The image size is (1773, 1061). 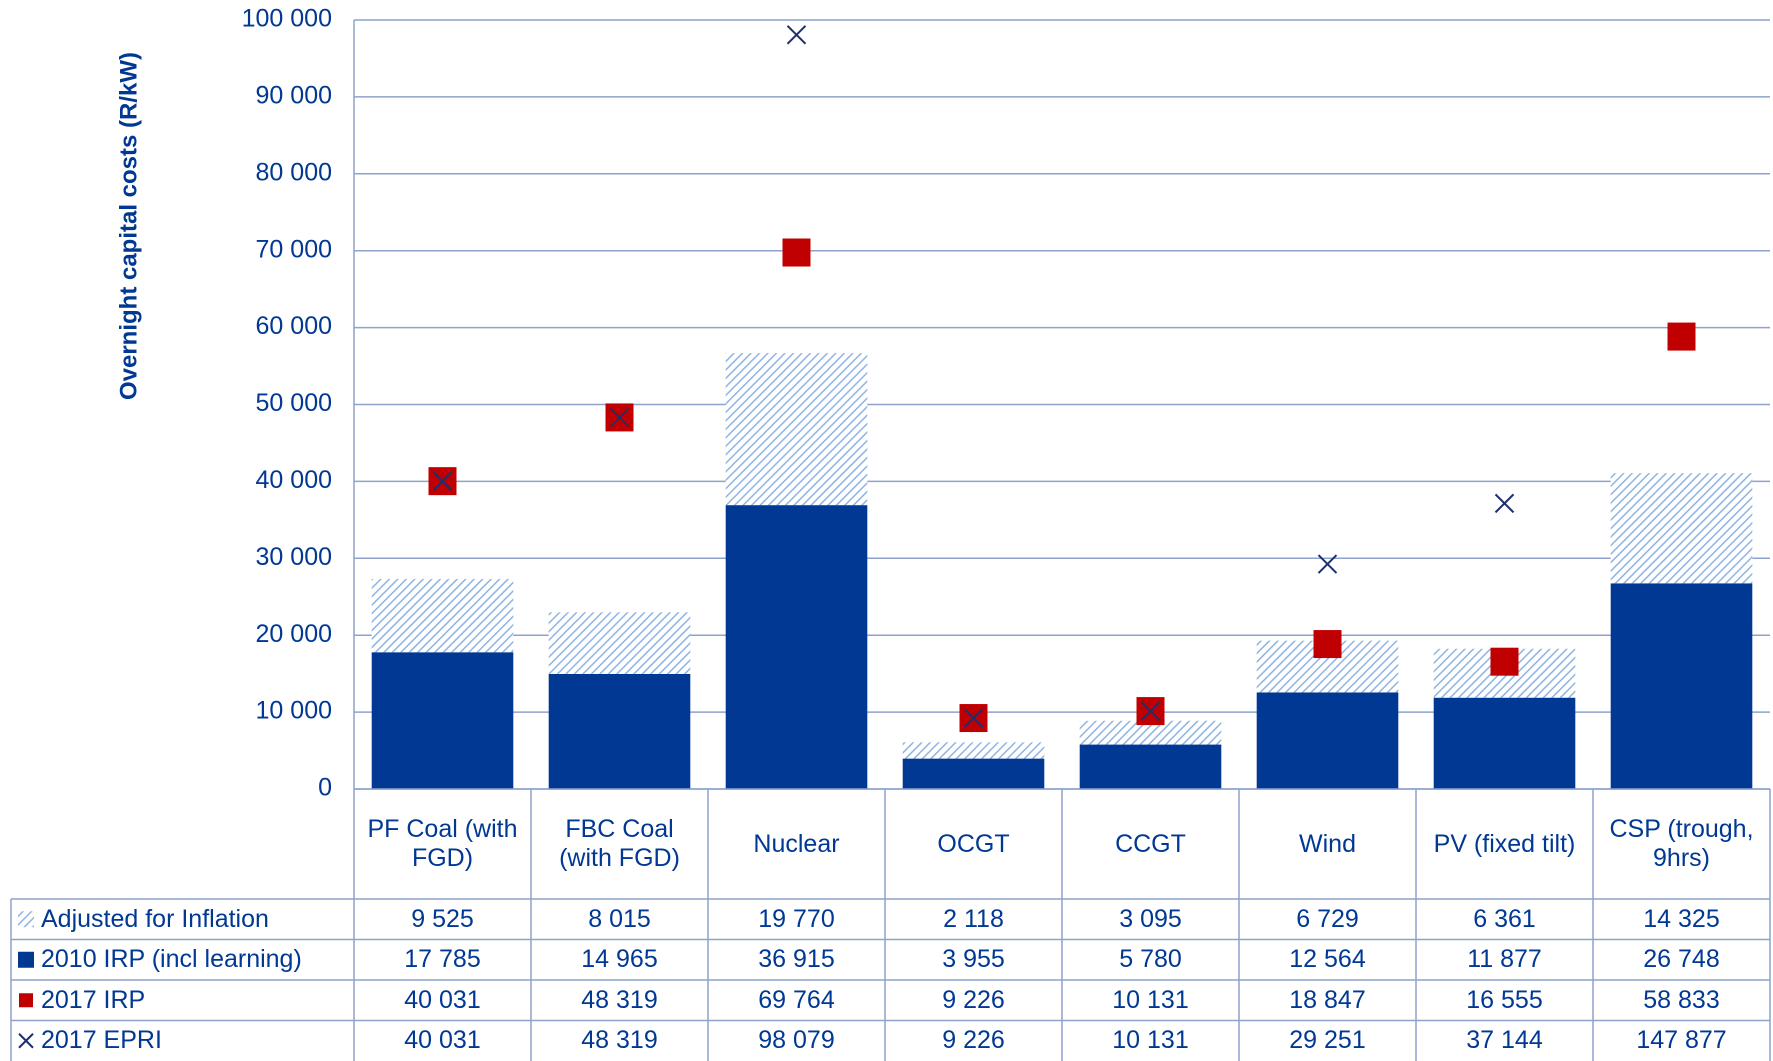 I want to click on table-value: 12 564, so click(x=1327, y=959).